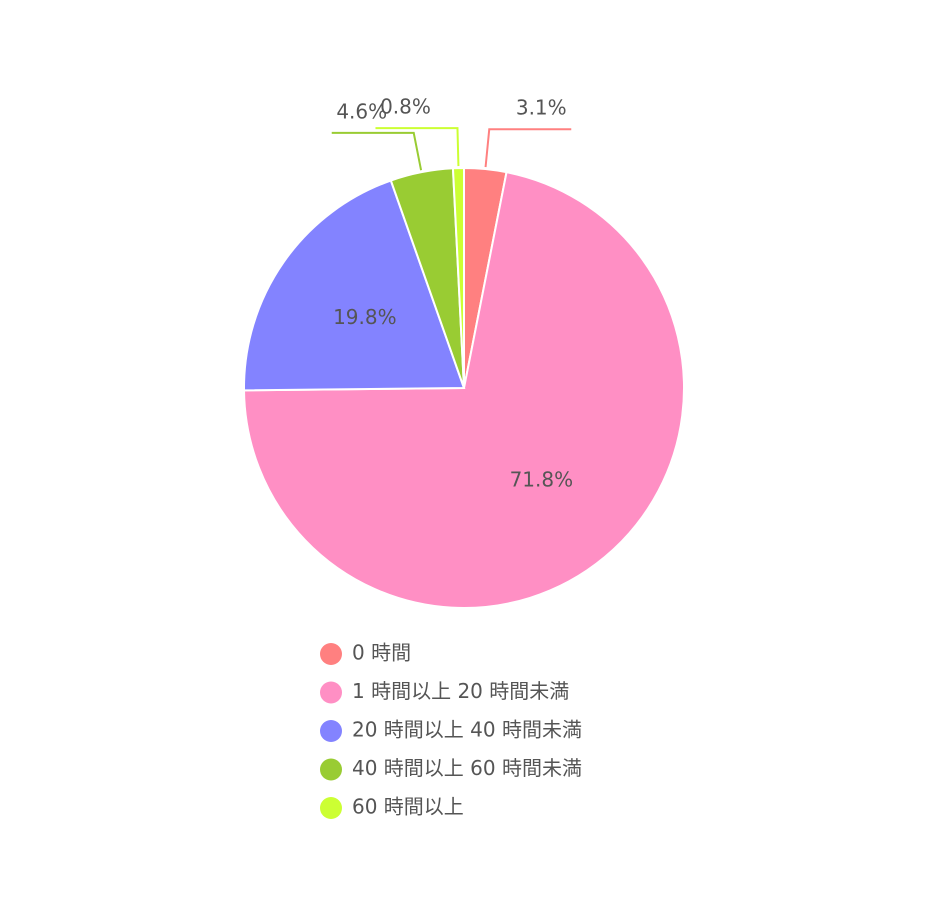 Image resolution: width=945 pixels, height=915 pixels. Describe the element at coordinates (361, 111) in the screenshot. I see `slice-label: 4.6%` at that location.